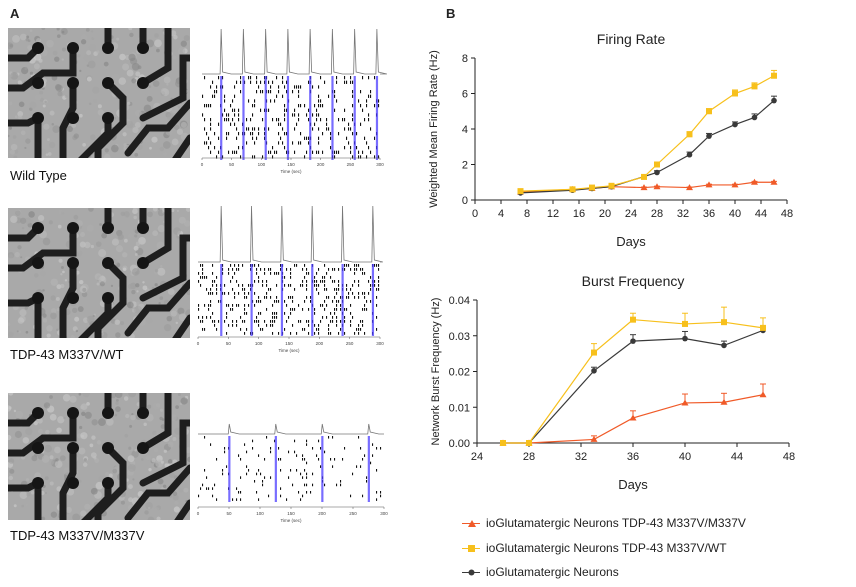  I want to click on mea-image-heterozygous, so click(99, 273).